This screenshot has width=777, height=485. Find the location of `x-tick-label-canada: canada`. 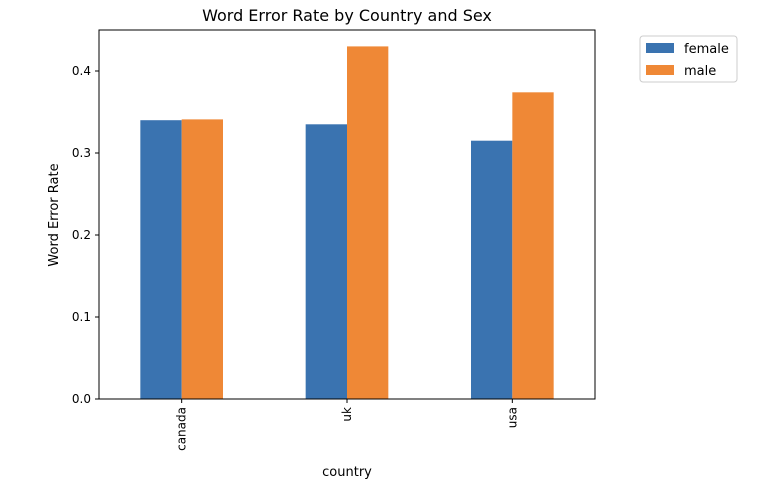

x-tick-label-canada: canada is located at coordinates (182, 429).